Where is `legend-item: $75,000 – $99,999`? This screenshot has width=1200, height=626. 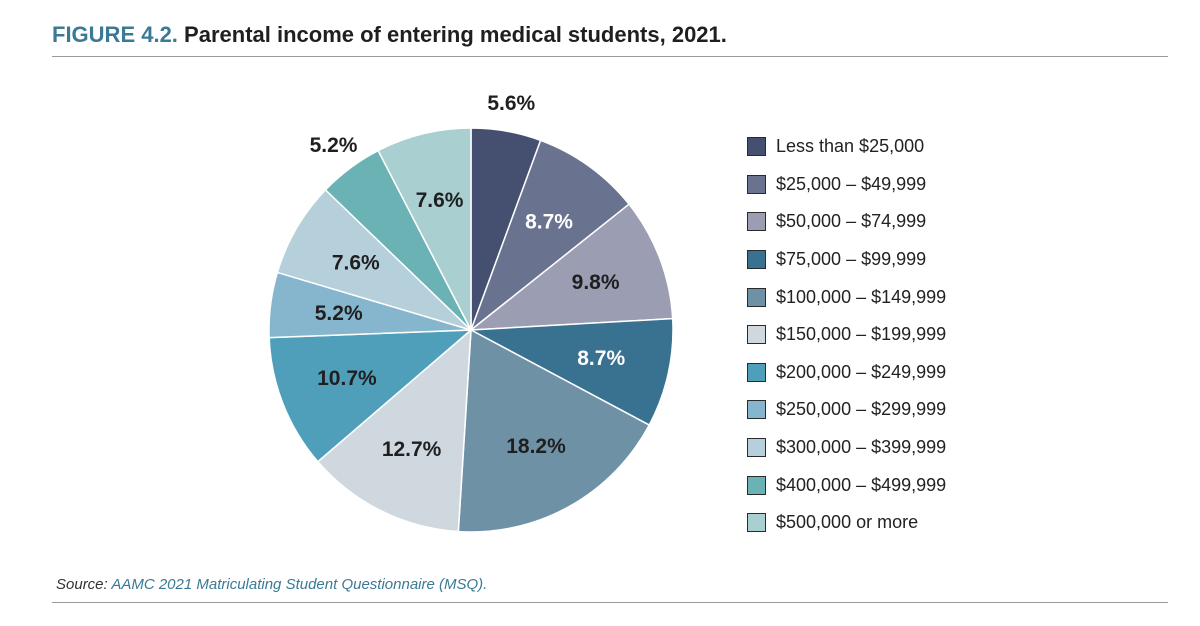 legend-item: $75,000 – $99,999 is located at coordinates (846, 260).